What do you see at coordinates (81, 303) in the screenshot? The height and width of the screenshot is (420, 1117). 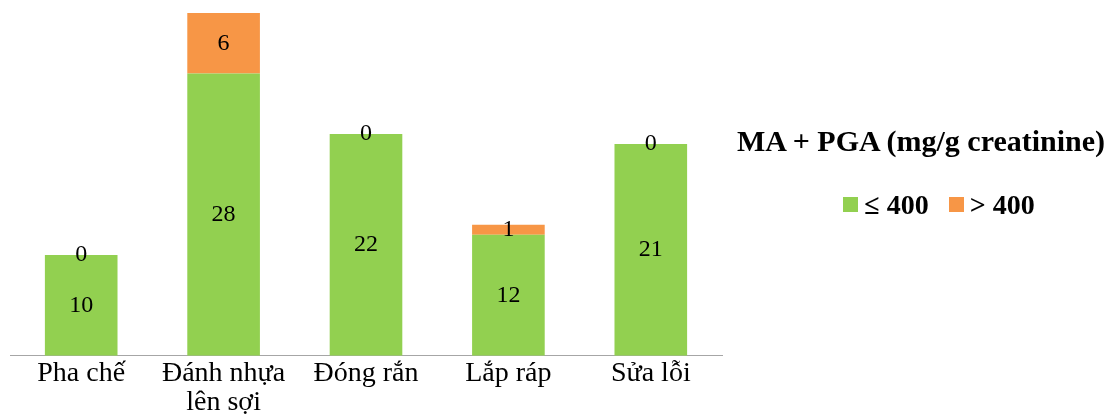 I see `data-label: 10` at bounding box center [81, 303].